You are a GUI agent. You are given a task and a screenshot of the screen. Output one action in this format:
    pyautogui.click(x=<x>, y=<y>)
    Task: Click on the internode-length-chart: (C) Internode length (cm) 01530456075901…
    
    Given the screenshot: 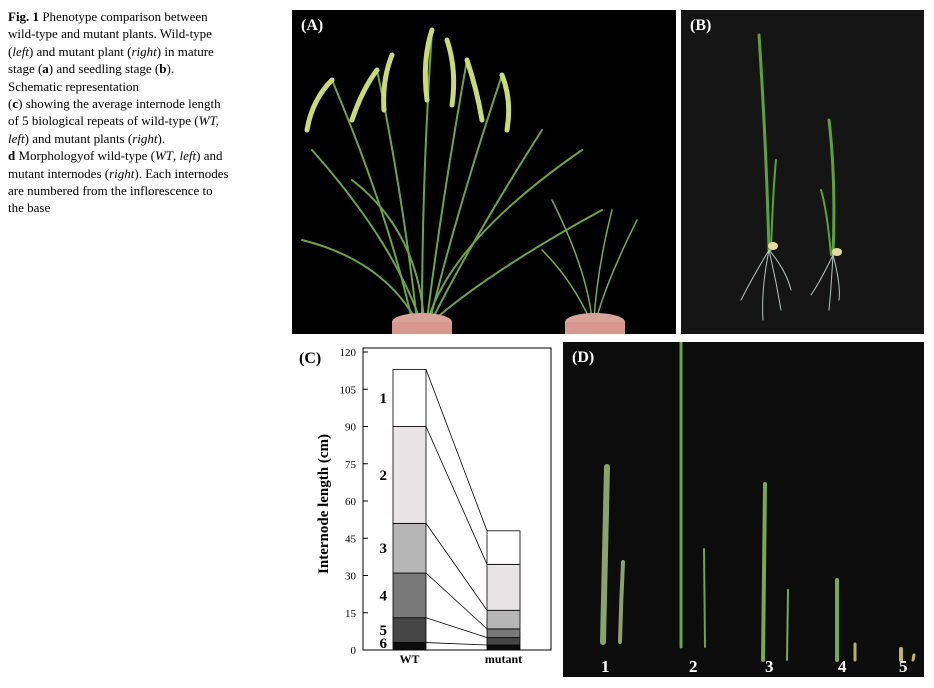 What is the action you would take?
    pyautogui.click(x=425, y=506)
    